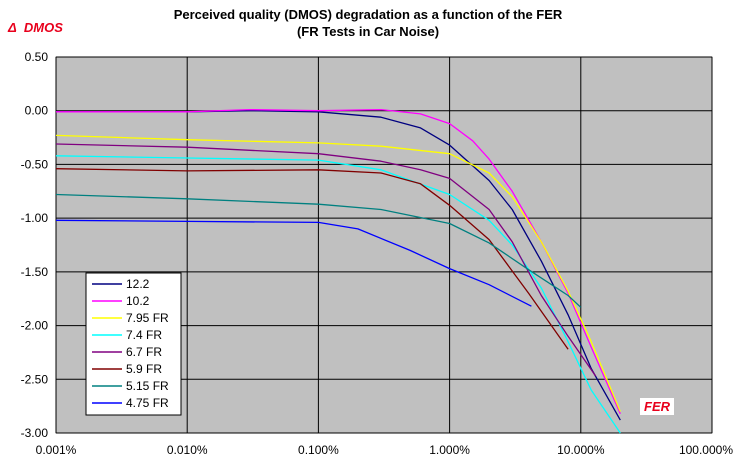 The image size is (736, 462). What do you see at coordinates (35, 326) in the screenshot?
I see `y-tick-label: -2.00` at bounding box center [35, 326].